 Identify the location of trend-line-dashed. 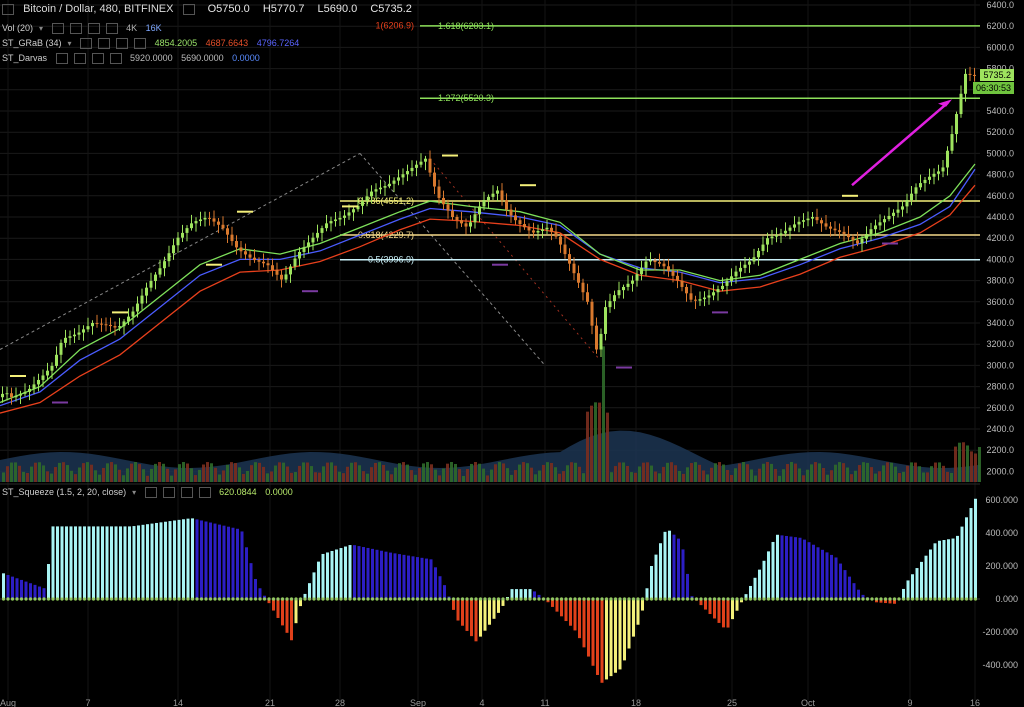
(180, 251).